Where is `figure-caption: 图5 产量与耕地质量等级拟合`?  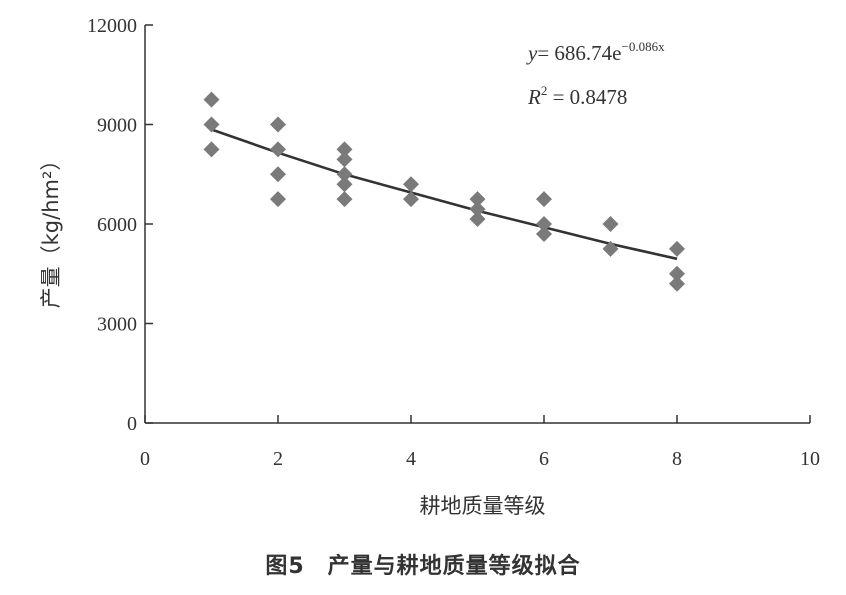
figure-caption: 图5 产量与耕地质量等级拟合 is located at coordinates (423, 566).